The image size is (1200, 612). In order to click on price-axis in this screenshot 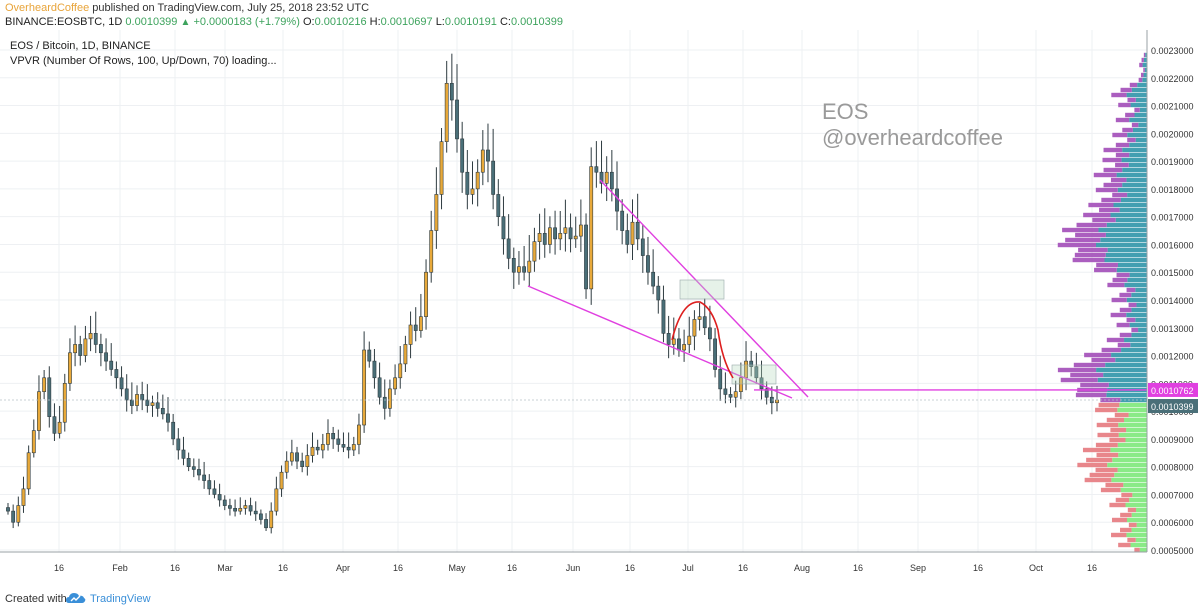, I will do `click(1173, 308)`.